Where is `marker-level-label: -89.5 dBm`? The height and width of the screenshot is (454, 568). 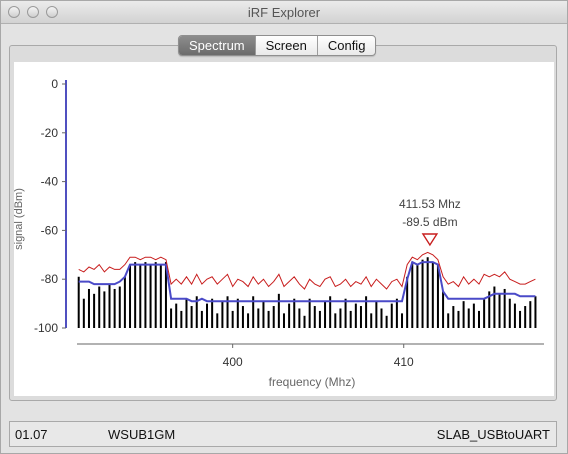
marker-level-label: -89.5 dBm is located at coordinates (429, 222).